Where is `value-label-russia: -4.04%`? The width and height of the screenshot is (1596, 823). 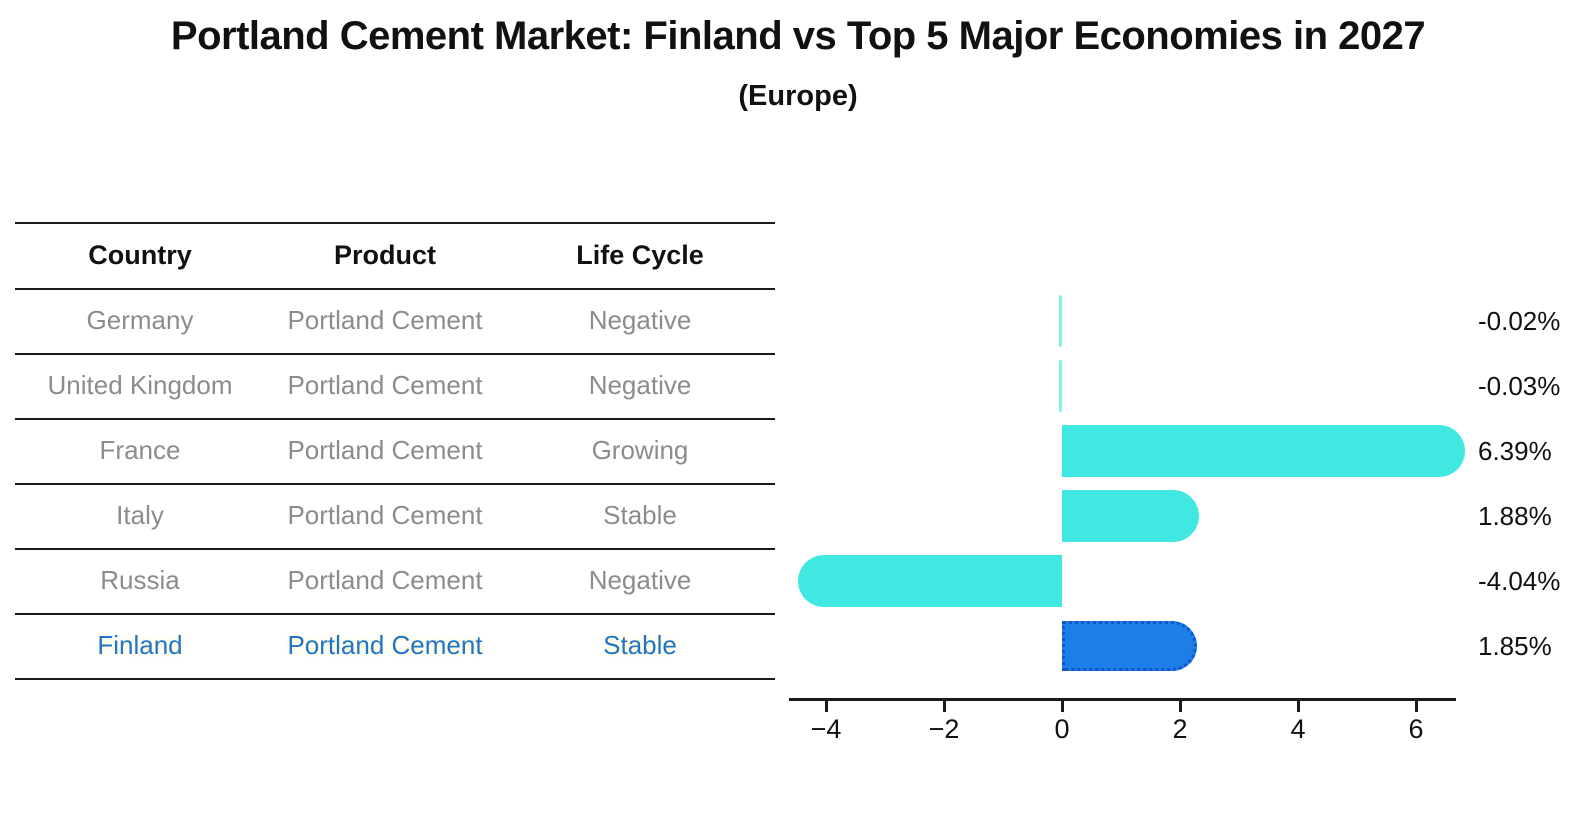 value-label-russia: -4.04% is located at coordinates (1519, 580).